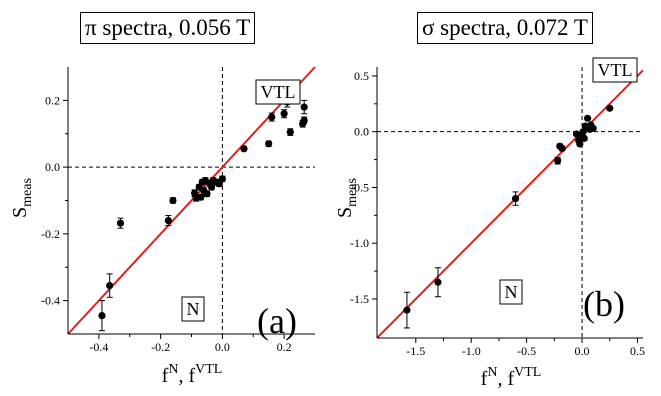 This screenshot has height=396, width=661. What do you see at coordinates (505, 28) in the screenshot?
I see `chart-title: σ spectra, 0.072 T` at bounding box center [505, 28].